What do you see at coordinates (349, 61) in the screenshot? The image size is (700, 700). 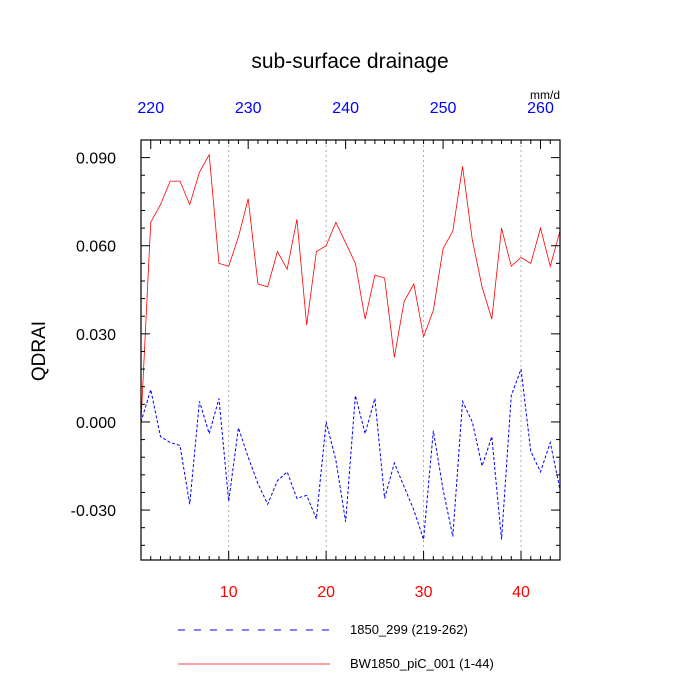 I see `chart-title: sub-surface drainage` at bounding box center [349, 61].